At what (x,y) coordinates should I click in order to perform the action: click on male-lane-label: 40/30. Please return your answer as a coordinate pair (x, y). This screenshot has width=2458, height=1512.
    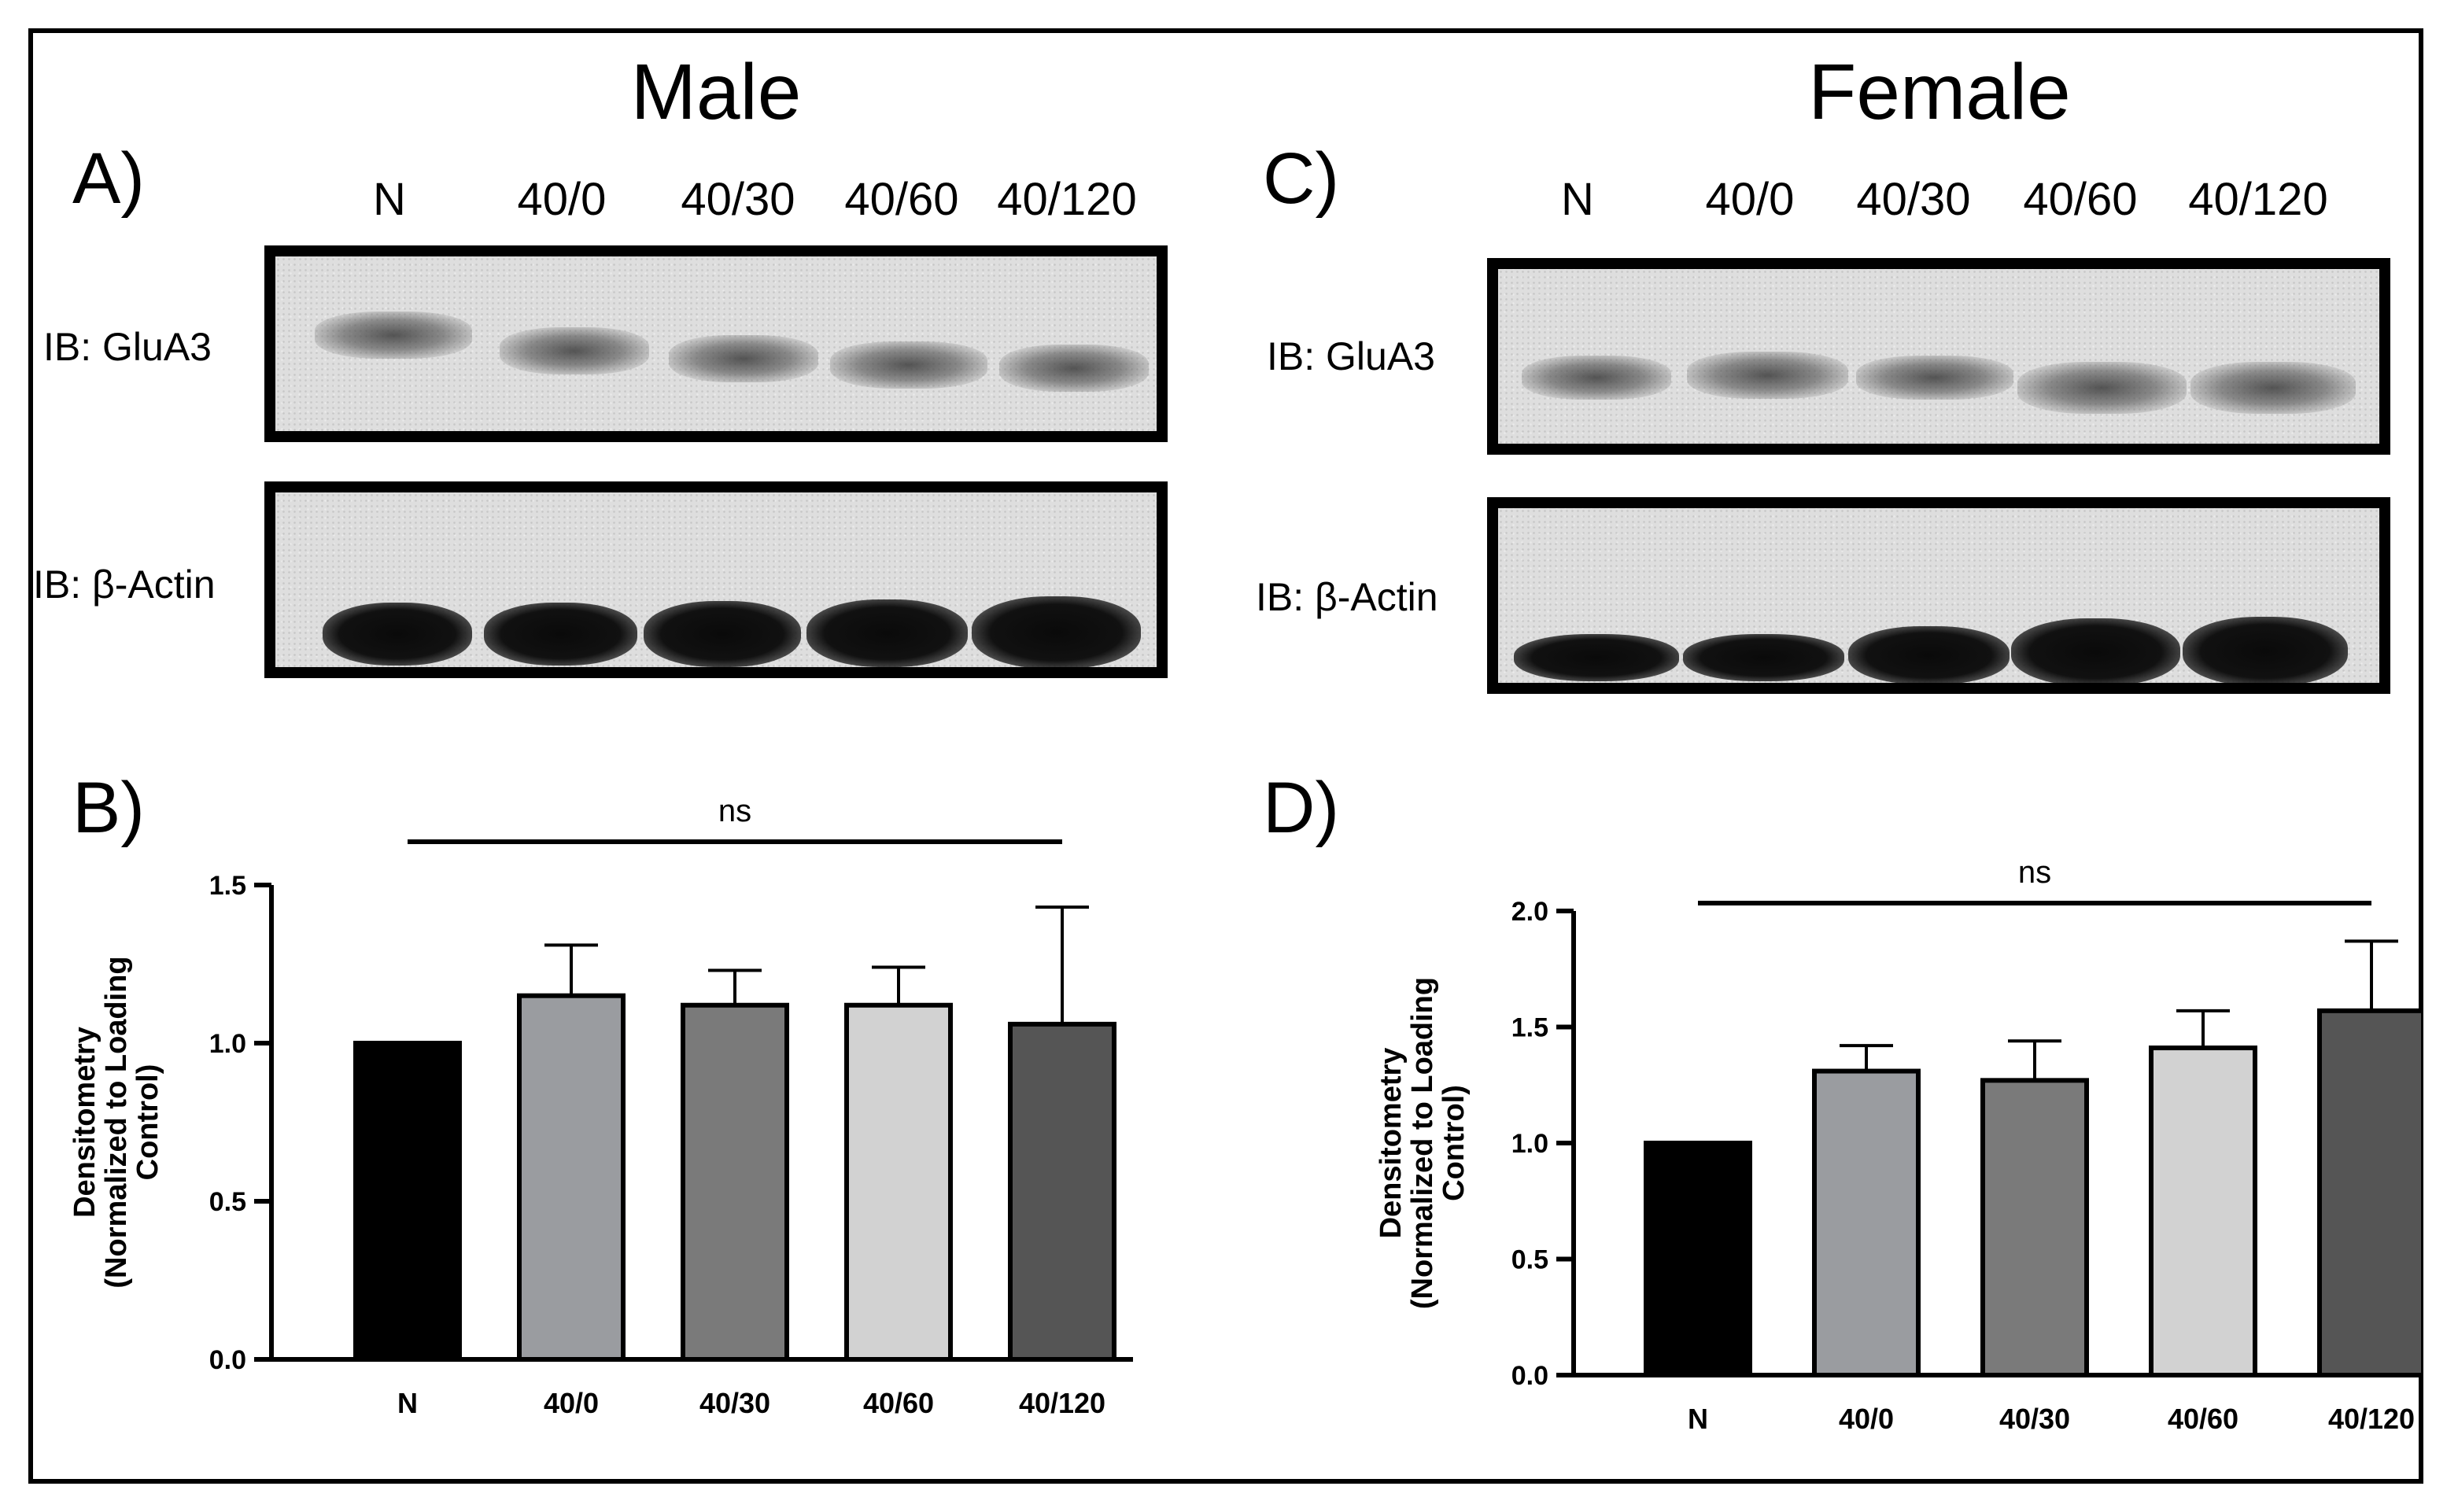
    Looking at the image, I should click on (738, 199).